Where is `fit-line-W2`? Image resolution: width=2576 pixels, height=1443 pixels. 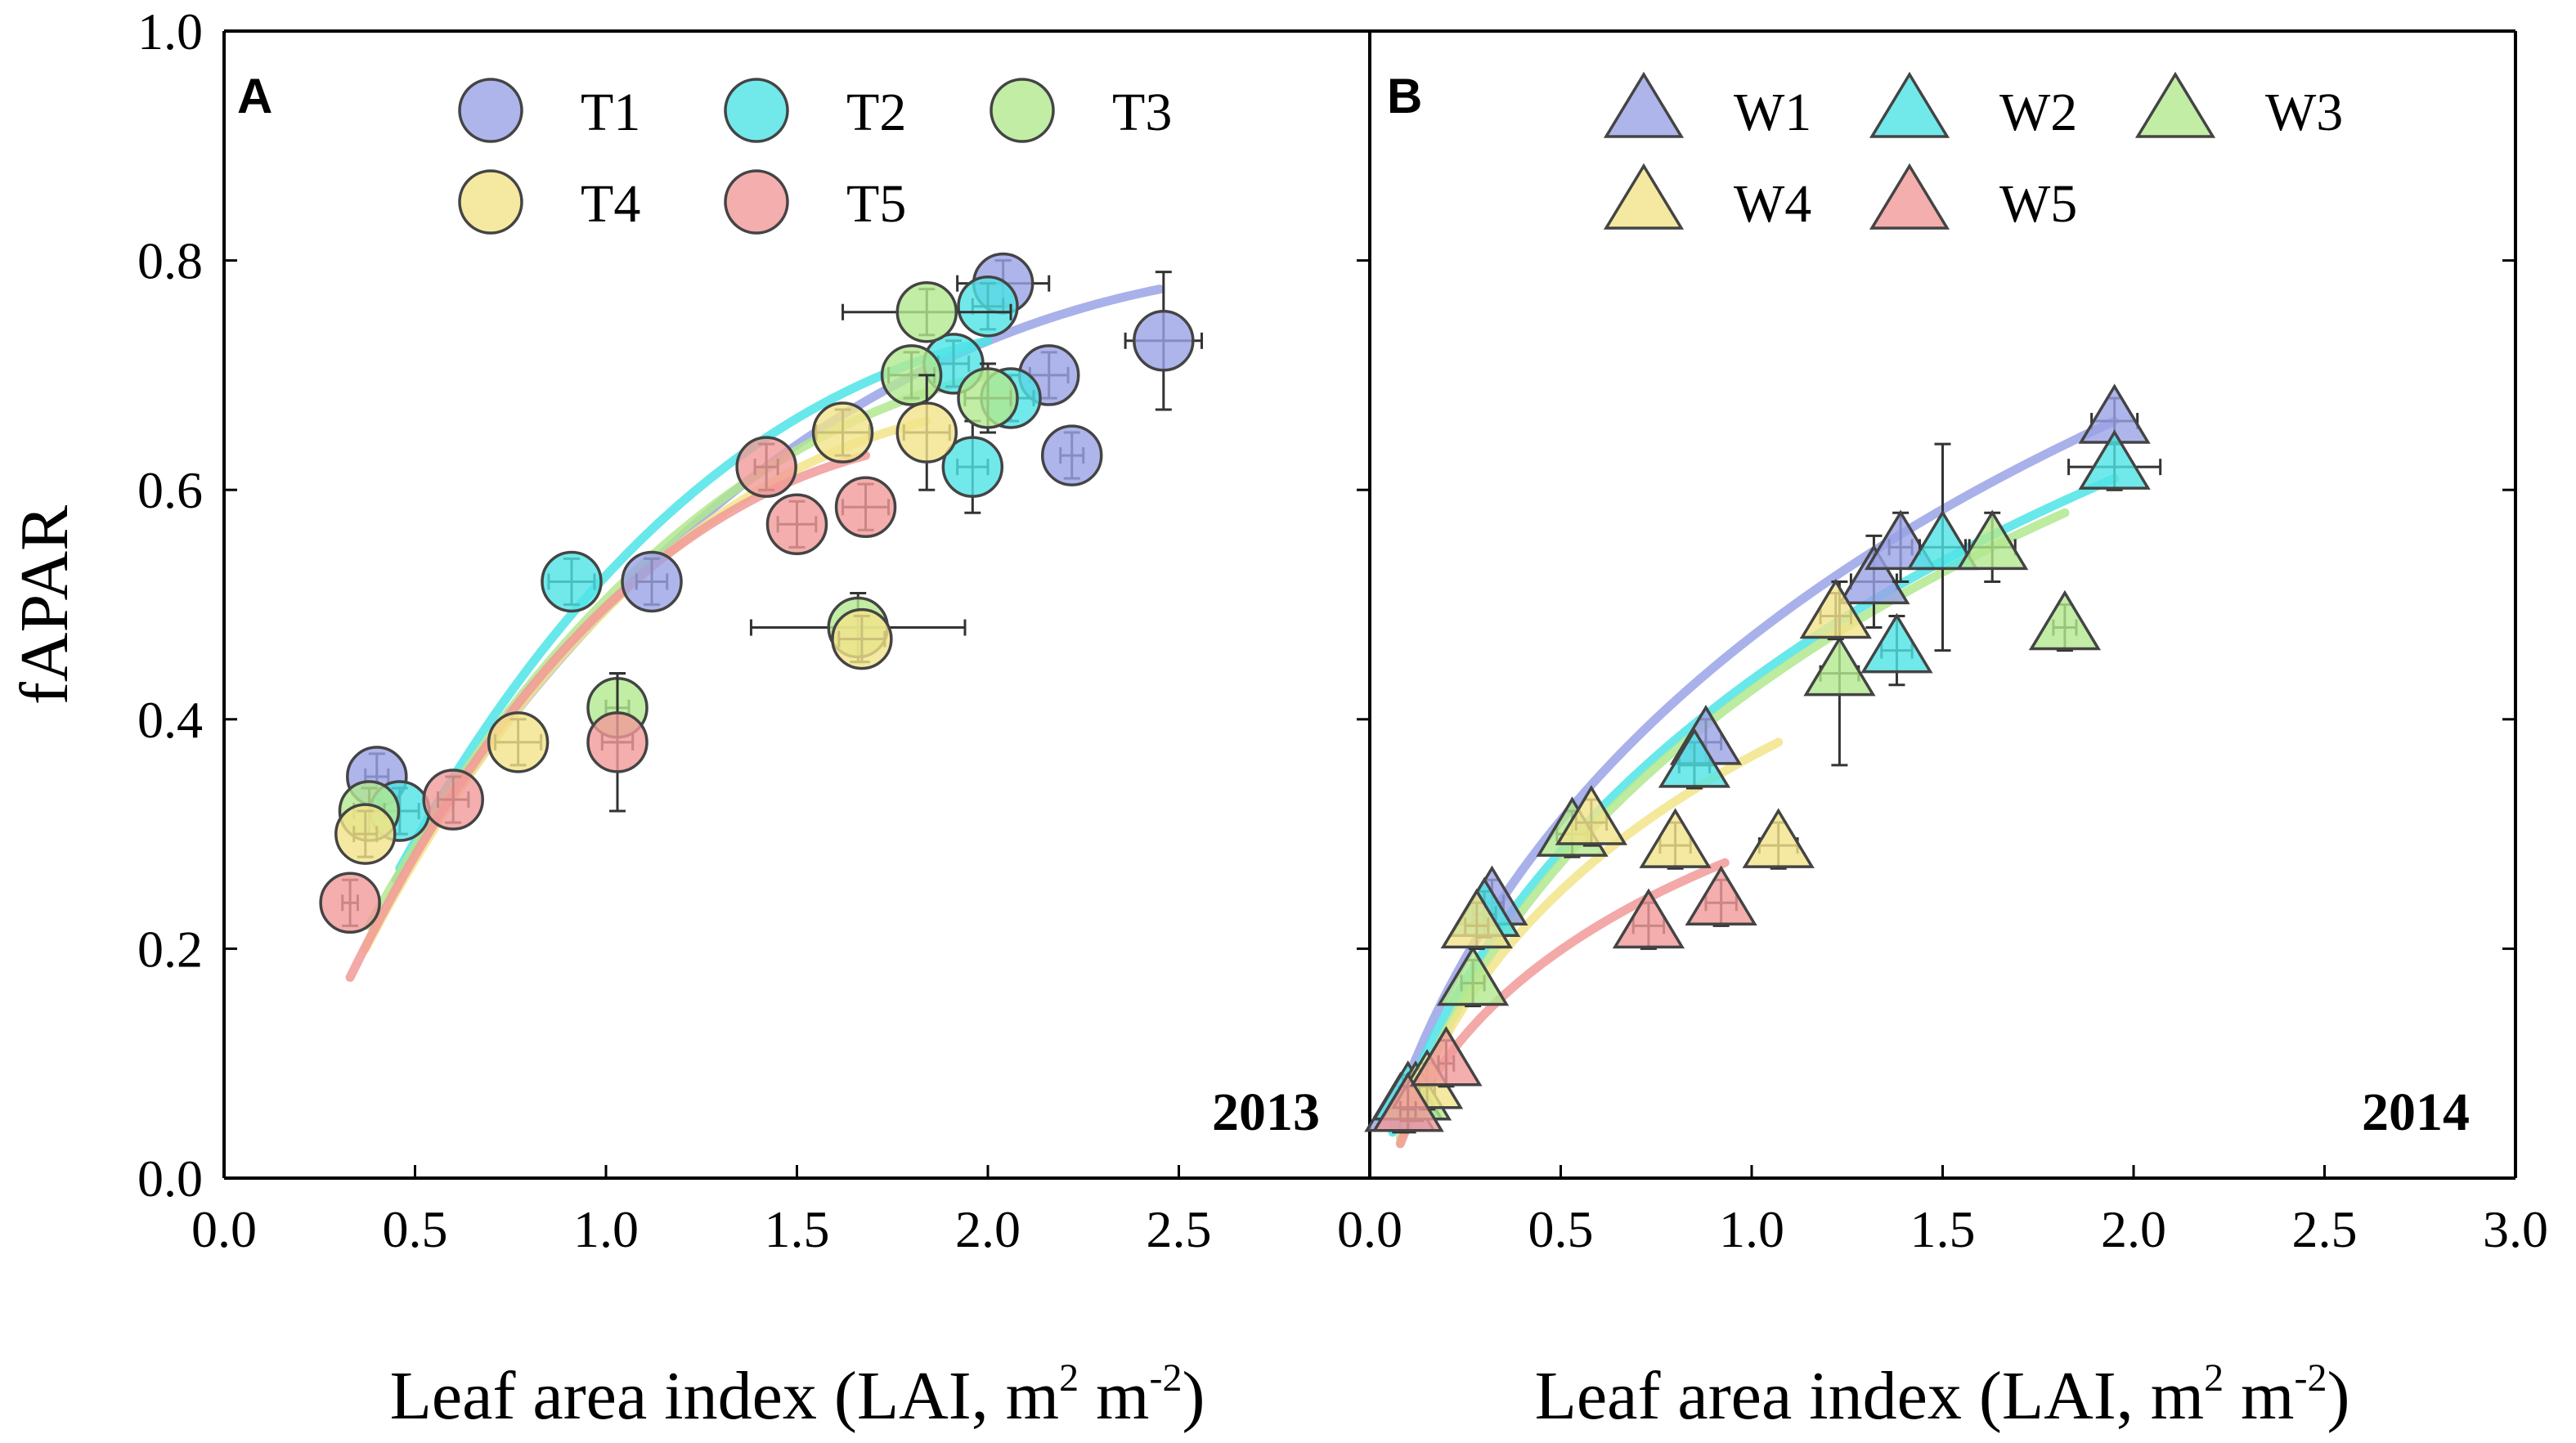 fit-line-W2 is located at coordinates (1754, 805).